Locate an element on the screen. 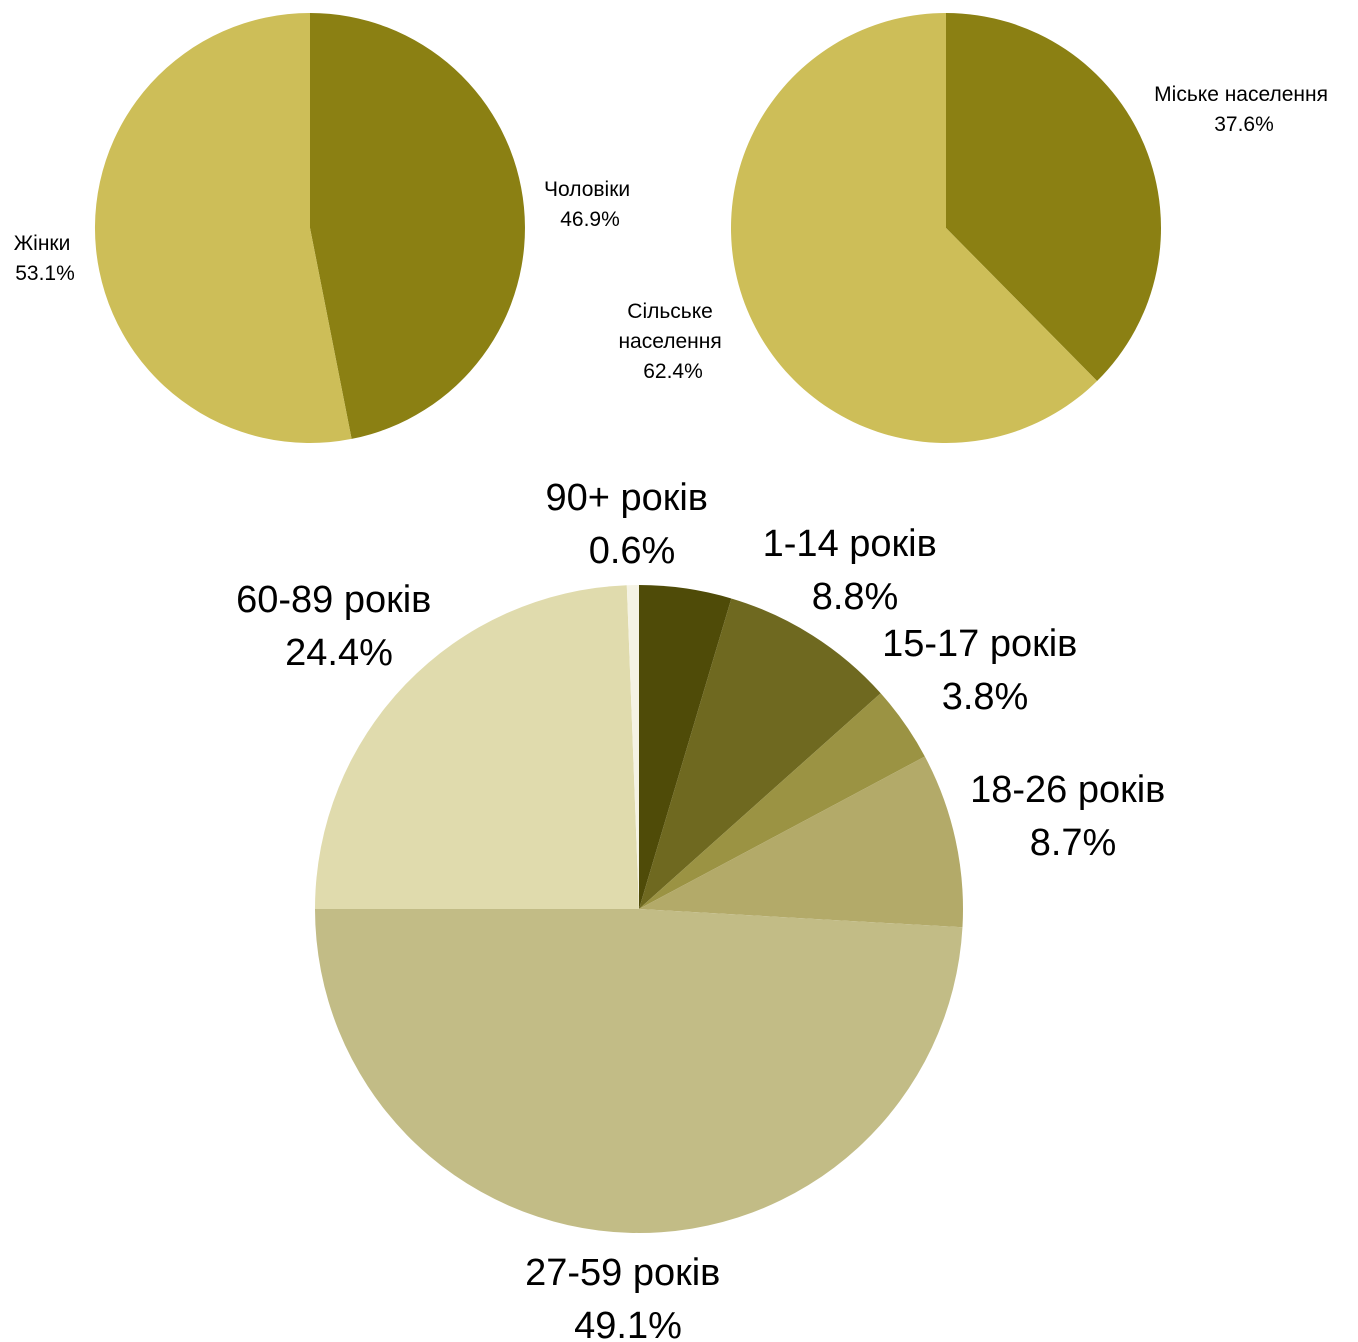 Image resolution: width=1358 pixels, height=1342 pixels. slice-label-rural: Сільське населення 62.4% is located at coordinates (672, 341).